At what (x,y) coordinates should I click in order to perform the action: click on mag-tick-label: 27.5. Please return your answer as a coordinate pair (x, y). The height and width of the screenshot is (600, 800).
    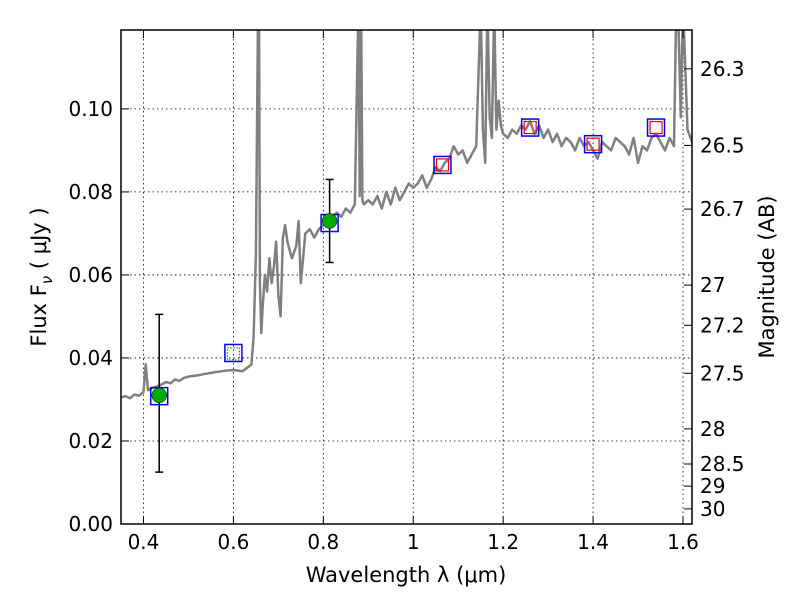
    Looking at the image, I should click on (722, 373).